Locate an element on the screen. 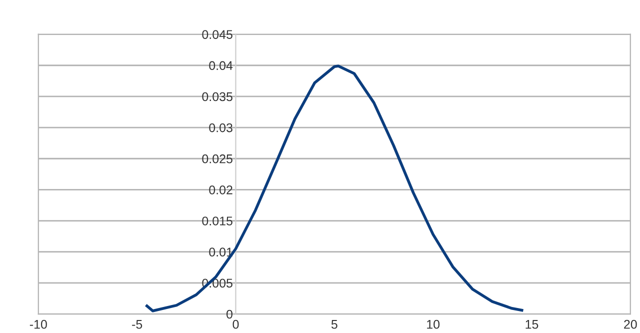 Image resolution: width=640 pixels, height=333 pixels. x-tick-label: 0 is located at coordinates (235, 324).